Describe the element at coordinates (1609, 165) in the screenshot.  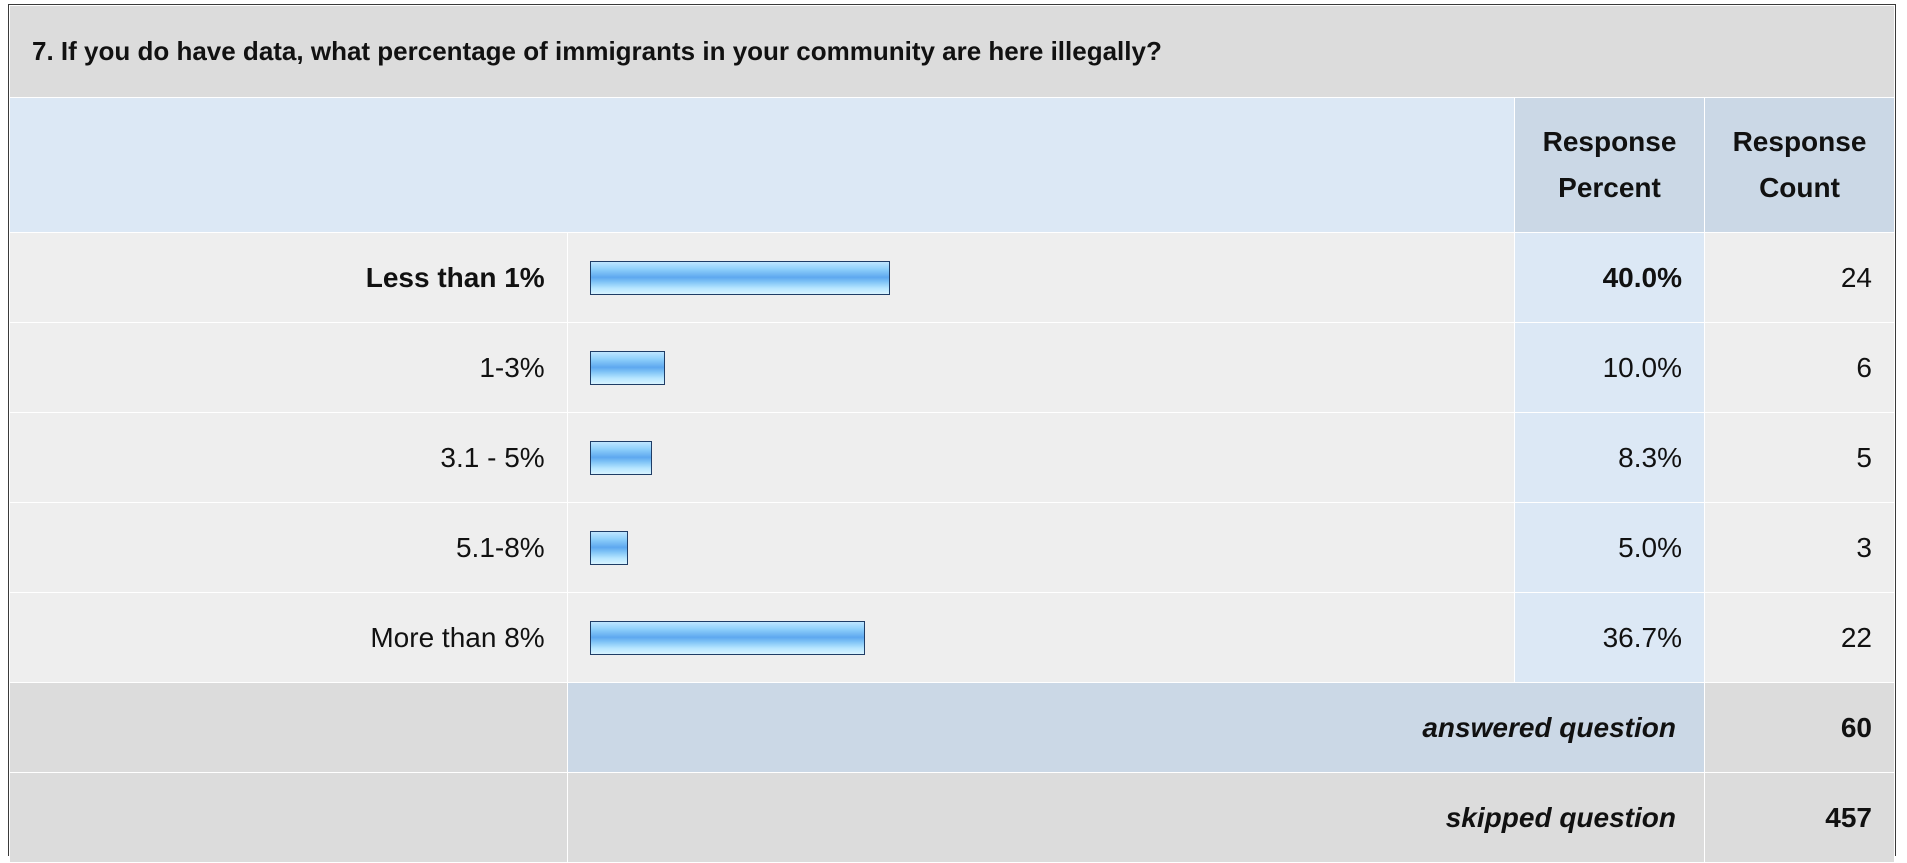
I see `response-percent-header: Response Percent` at that location.